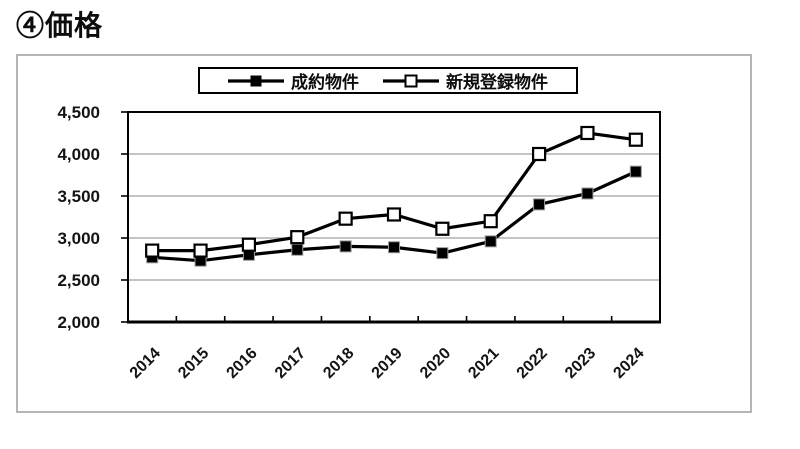  What do you see at coordinates (78, 238) in the screenshot?
I see `svg-text: 3,000` at bounding box center [78, 238].